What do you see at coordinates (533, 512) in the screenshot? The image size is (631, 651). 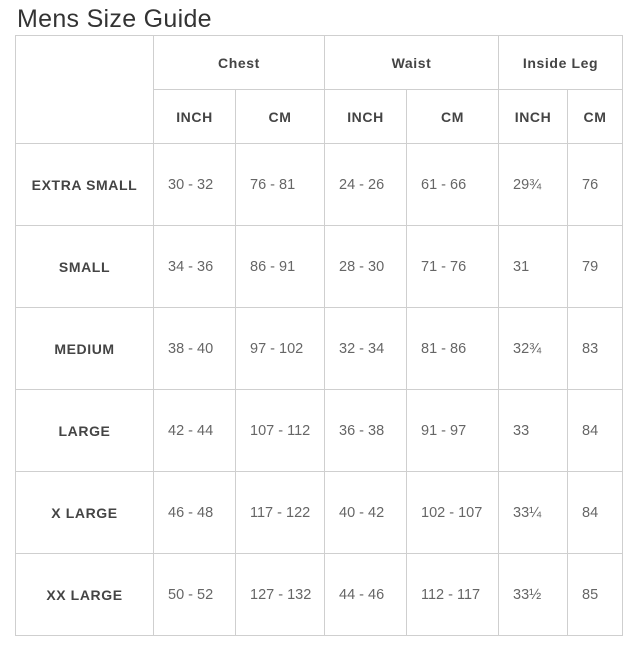 I see `measurement-cell: 33¼` at bounding box center [533, 512].